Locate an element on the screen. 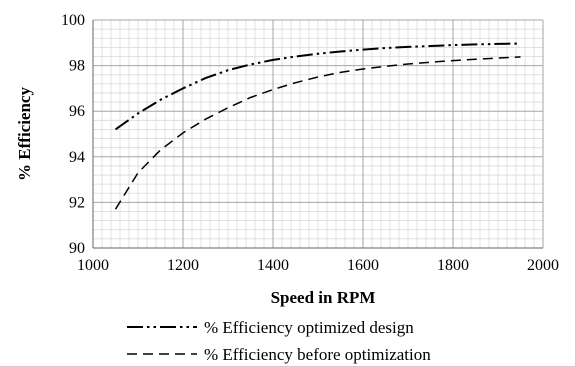 The height and width of the screenshot is (367, 576). y-tick-label: 90 is located at coordinates (77, 248).